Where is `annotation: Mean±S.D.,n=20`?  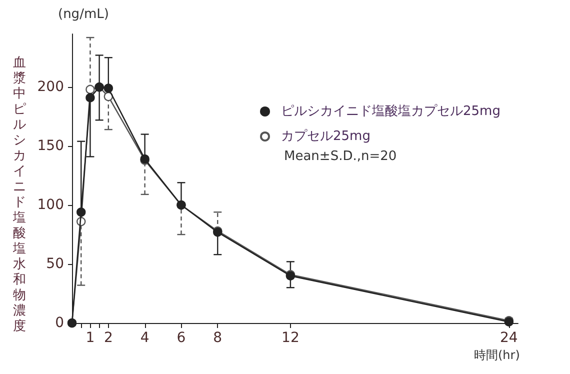 annotation: Mean±S.D.,n=20 is located at coordinates (340, 156).